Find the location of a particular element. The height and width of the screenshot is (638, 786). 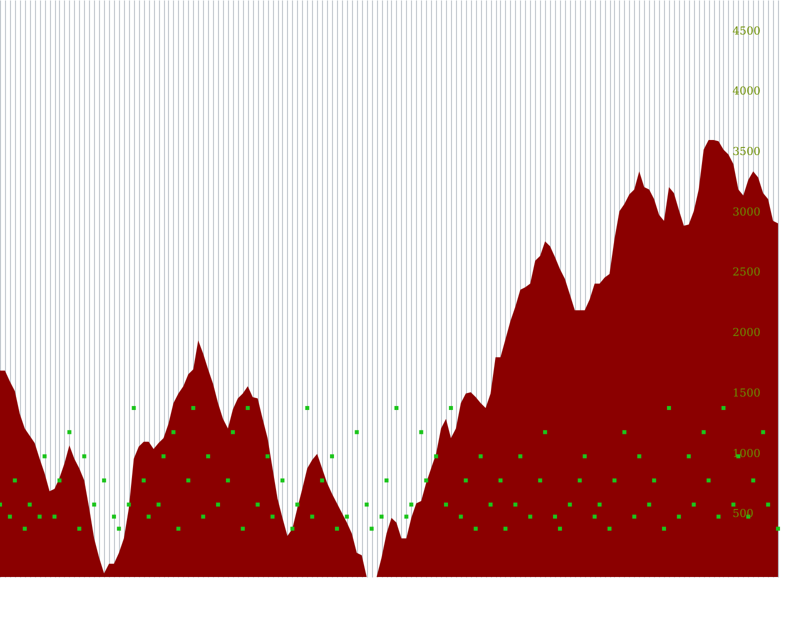

y-tick-label: 2500 is located at coordinates (746, 272).